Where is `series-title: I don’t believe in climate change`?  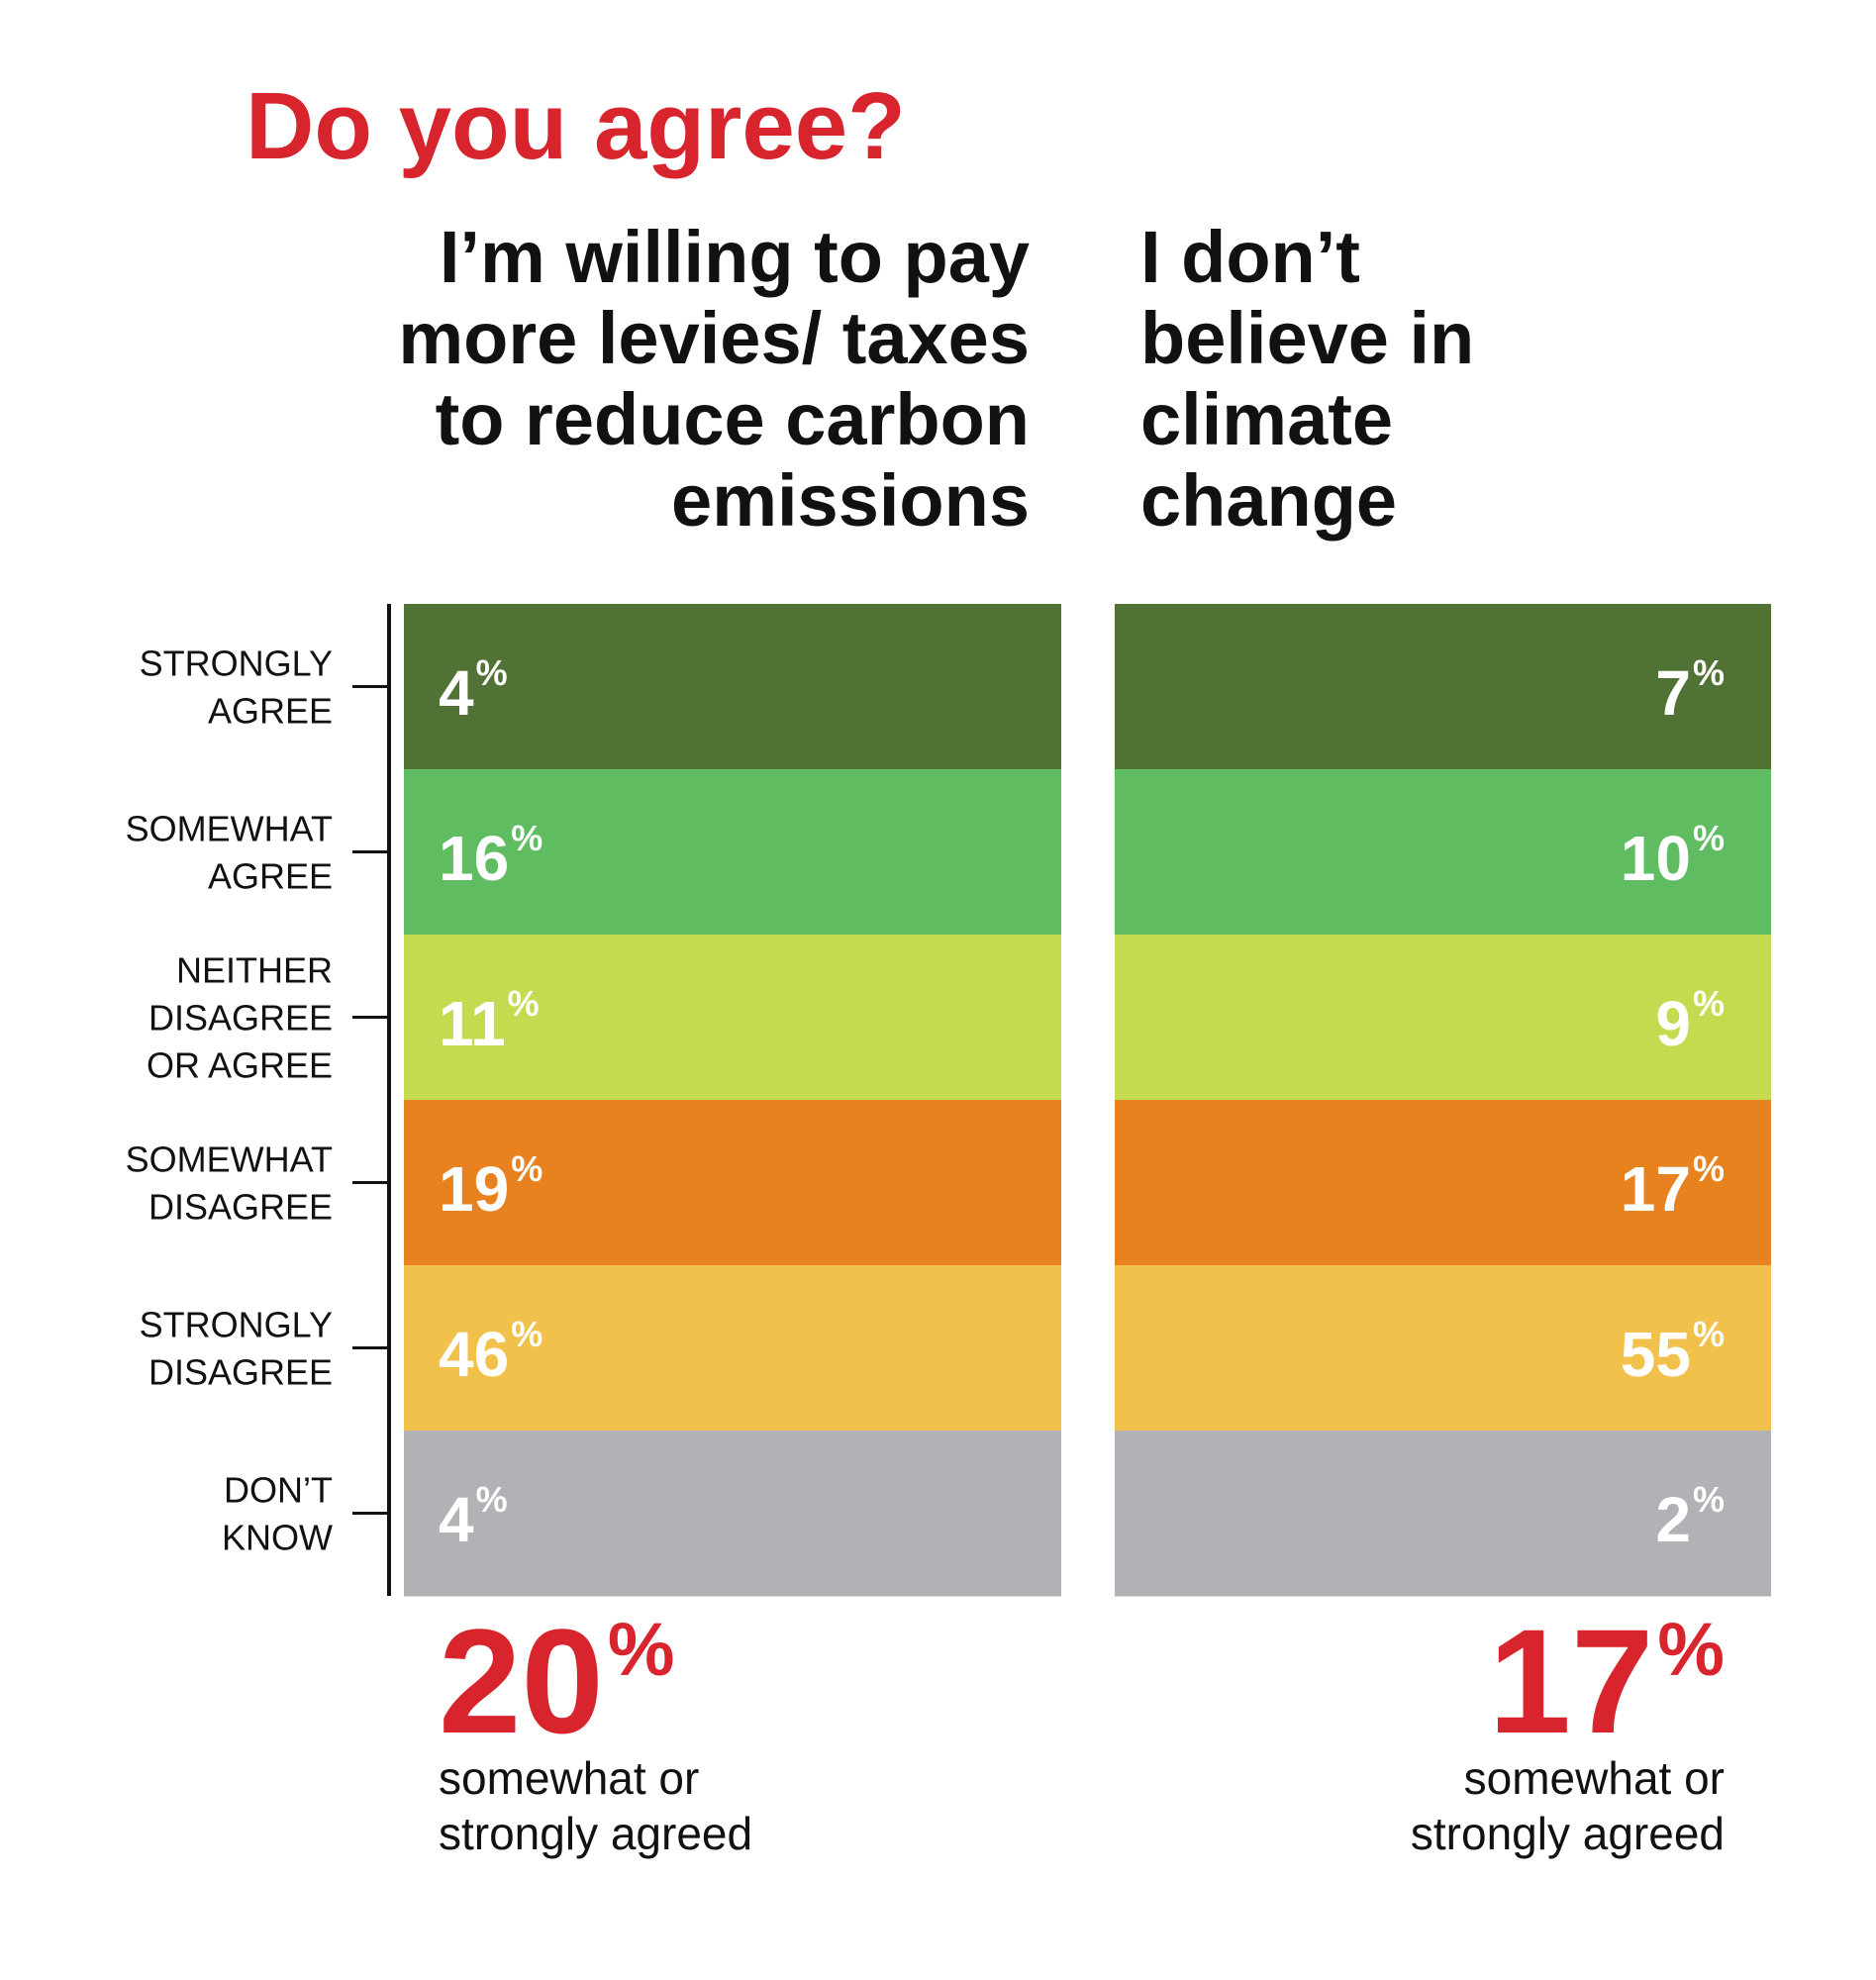 series-title: I don’t believe in climate change is located at coordinates (1307, 379).